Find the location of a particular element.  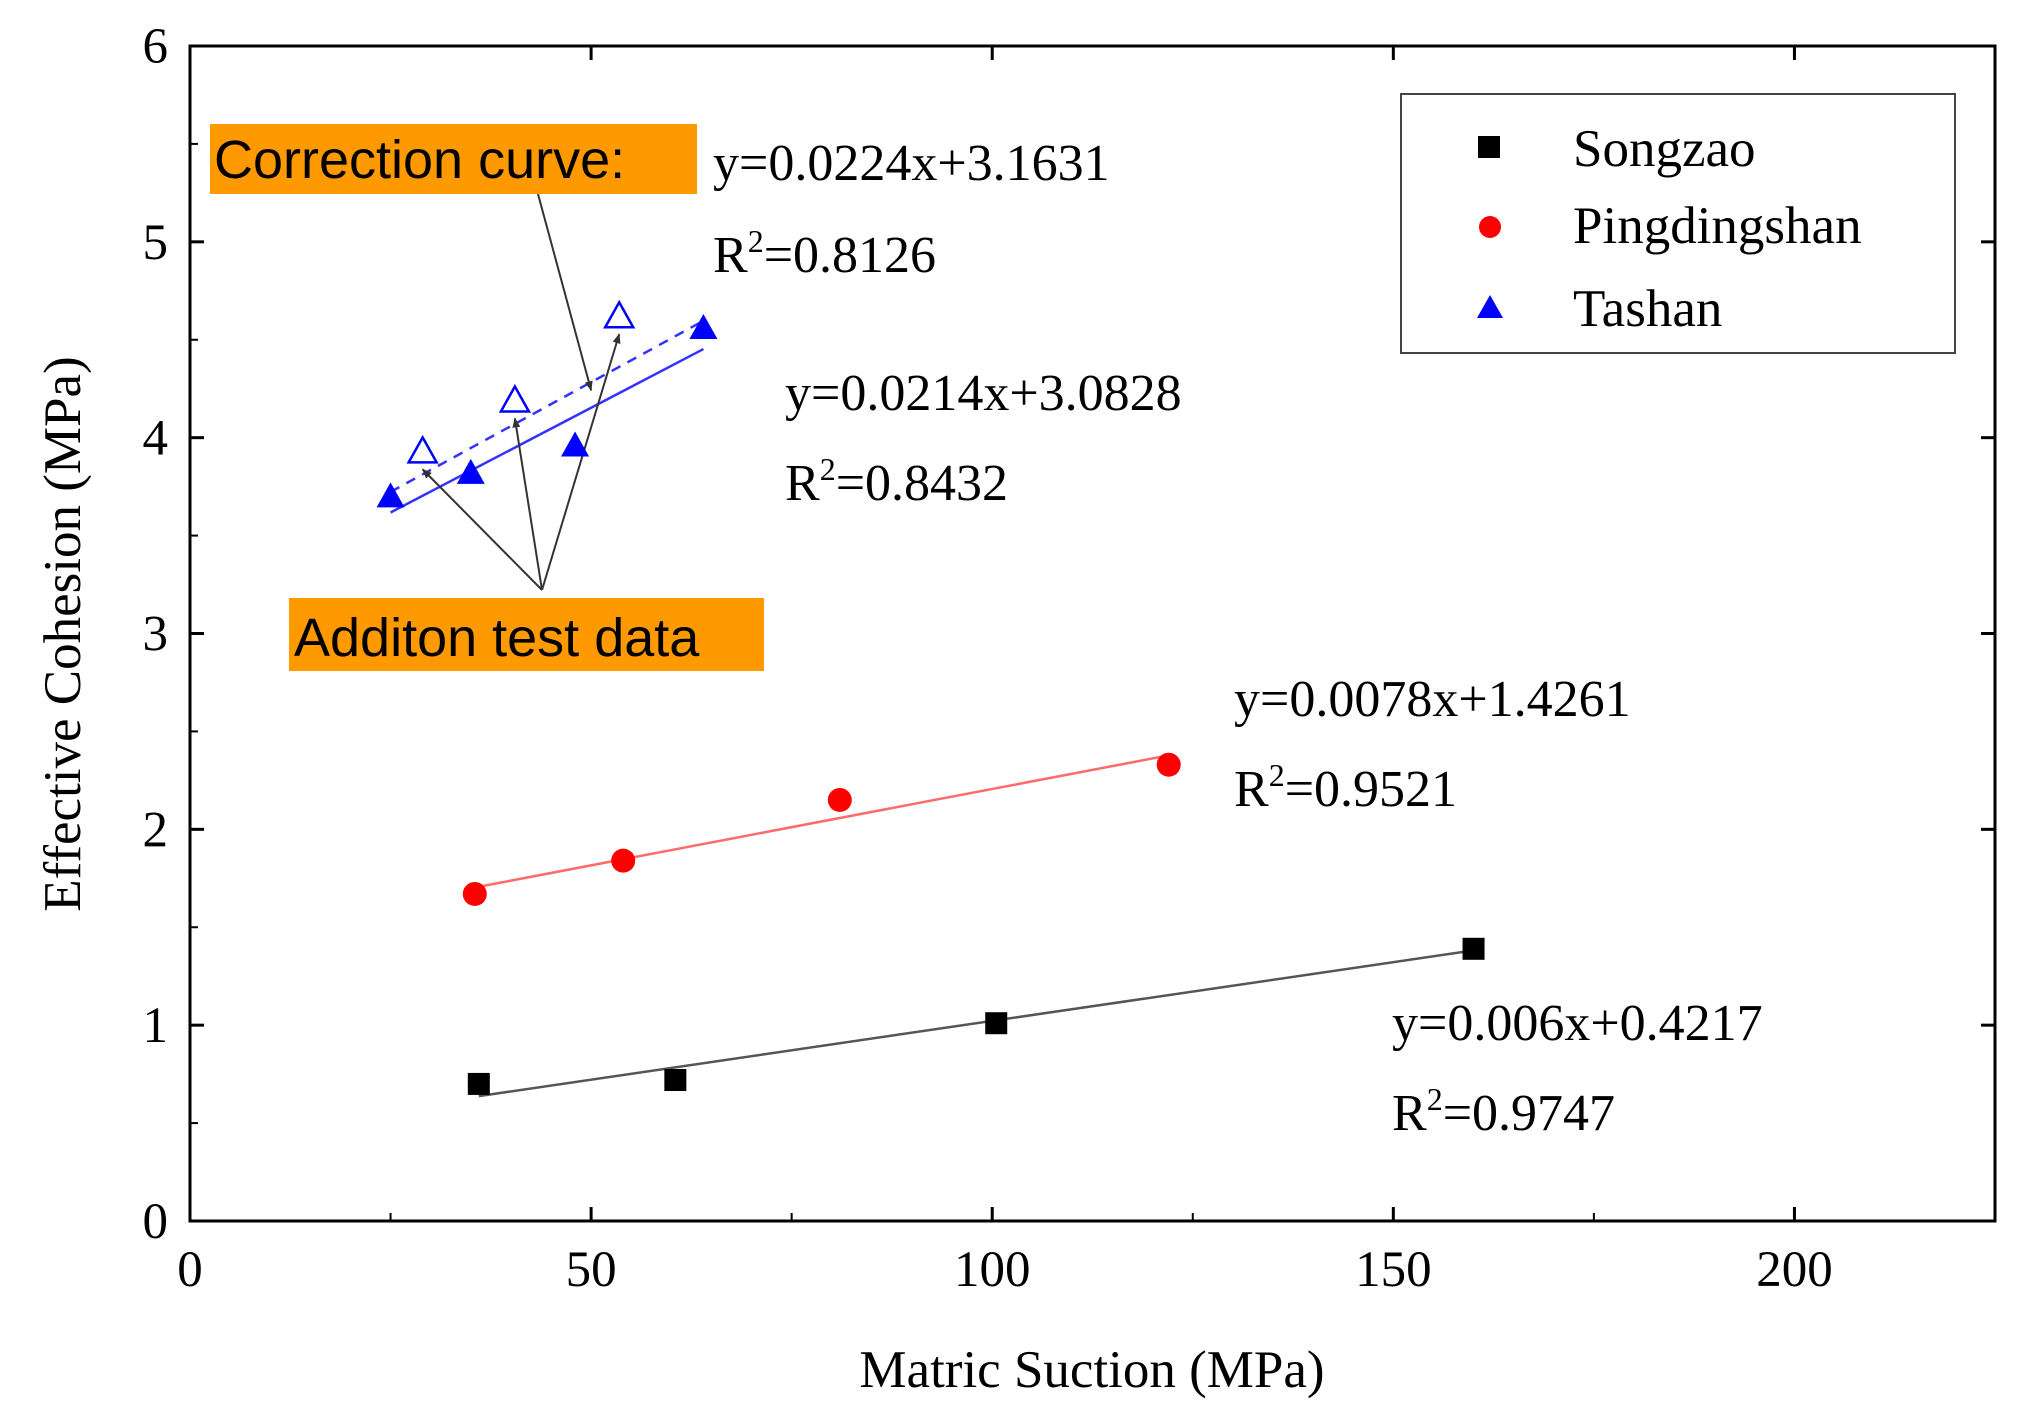

songzao-fit-line is located at coordinates (976, 1023).